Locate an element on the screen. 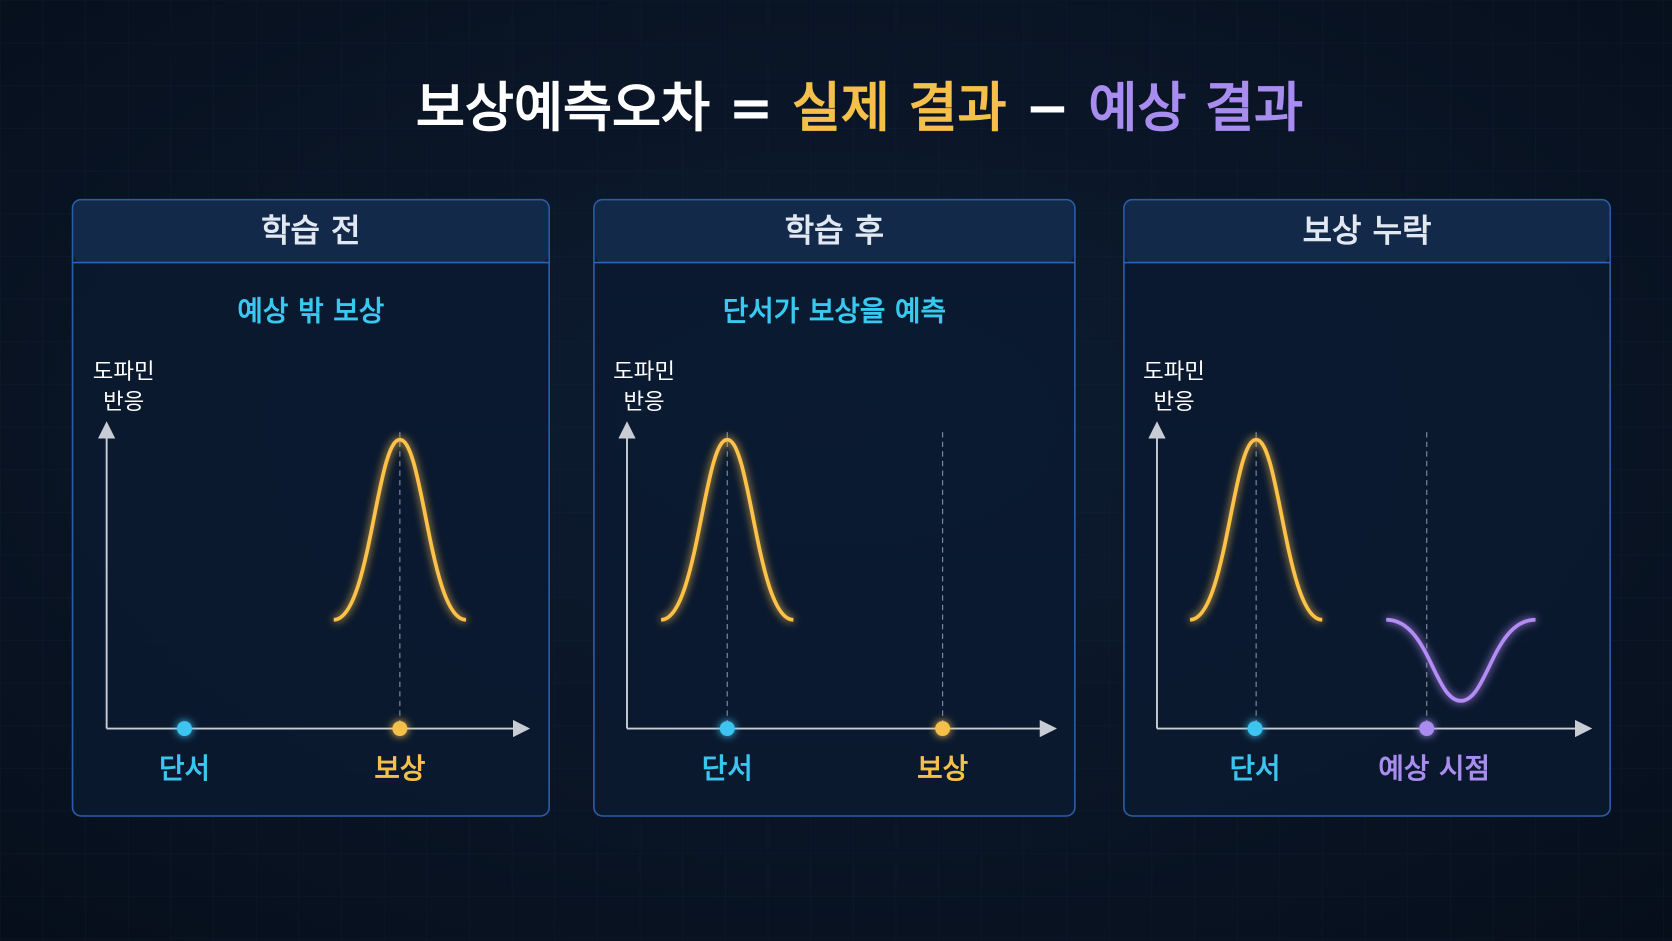 The image size is (1672, 941). x-axis-label: 예상 시점 is located at coordinates (1434, 768).